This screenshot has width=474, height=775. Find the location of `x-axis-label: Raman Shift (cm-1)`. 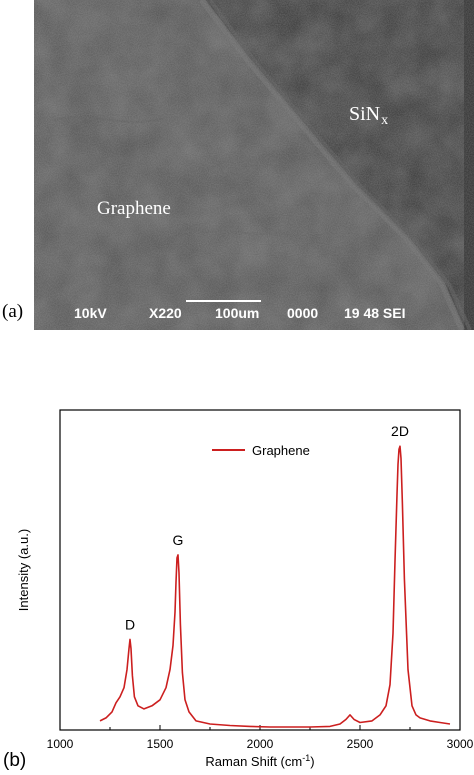

x-axis-label: Raman Shift (cm-1) is located at coordinates (259, 761).